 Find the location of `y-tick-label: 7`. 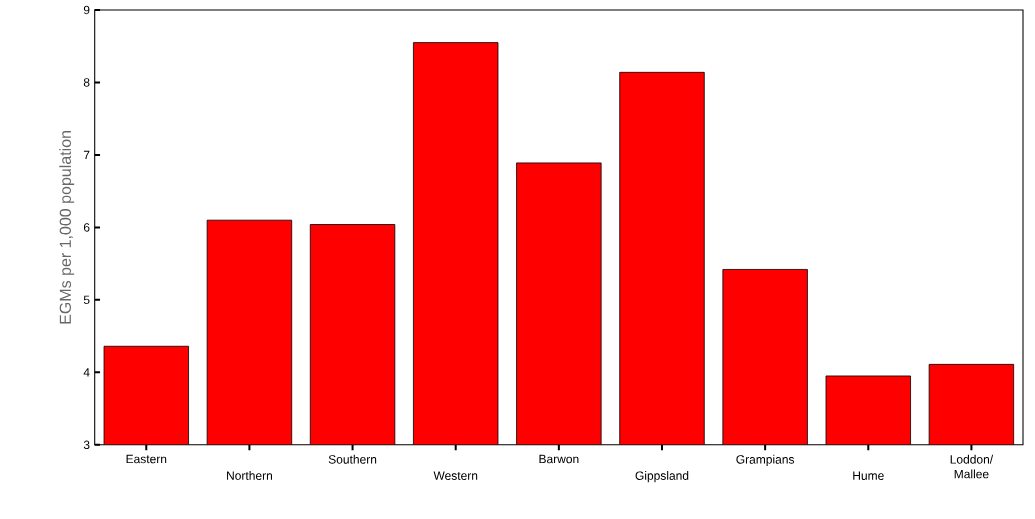

y-tick-label: 7 is located at coordinates (86, 155).